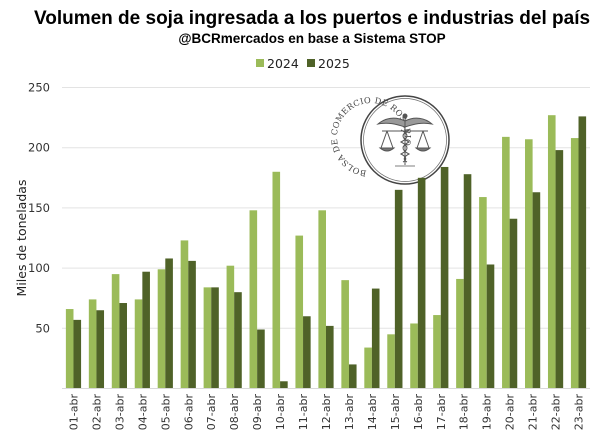  Describe the element at coordinates (444, 277) in the screenshot. I see `bar-2025-17-abr` at that location.